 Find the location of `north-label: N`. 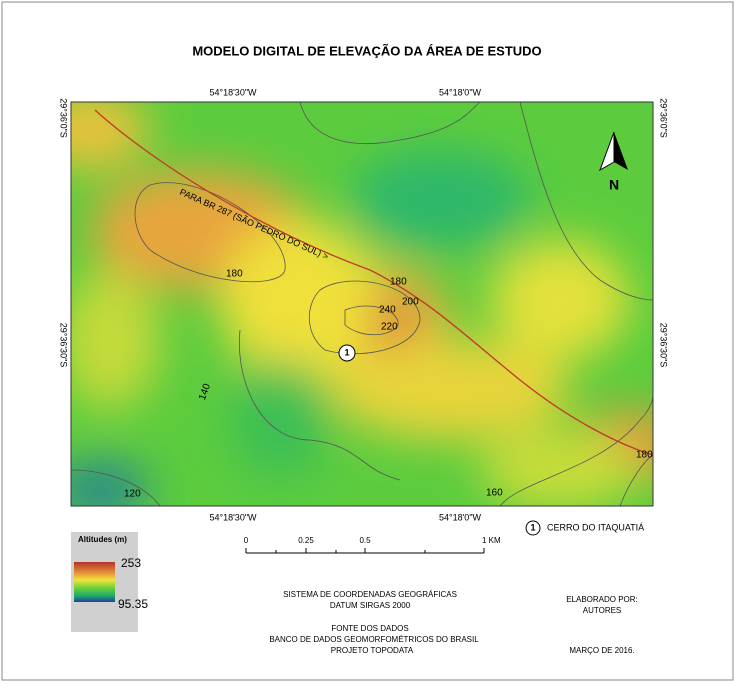

north-label: N is located at coordinates (614, 185).